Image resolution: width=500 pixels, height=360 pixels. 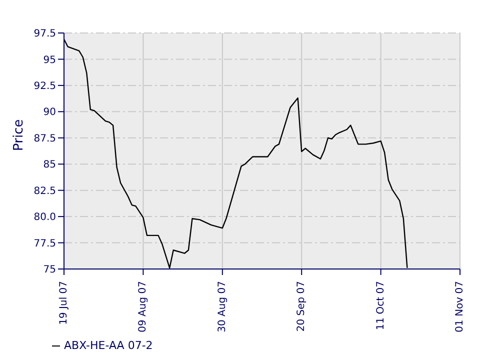 What do you see at coordinates (45, 138) in the screenshot?
I see `y-tick-label: 87.5` at bounding box center [45, 138].